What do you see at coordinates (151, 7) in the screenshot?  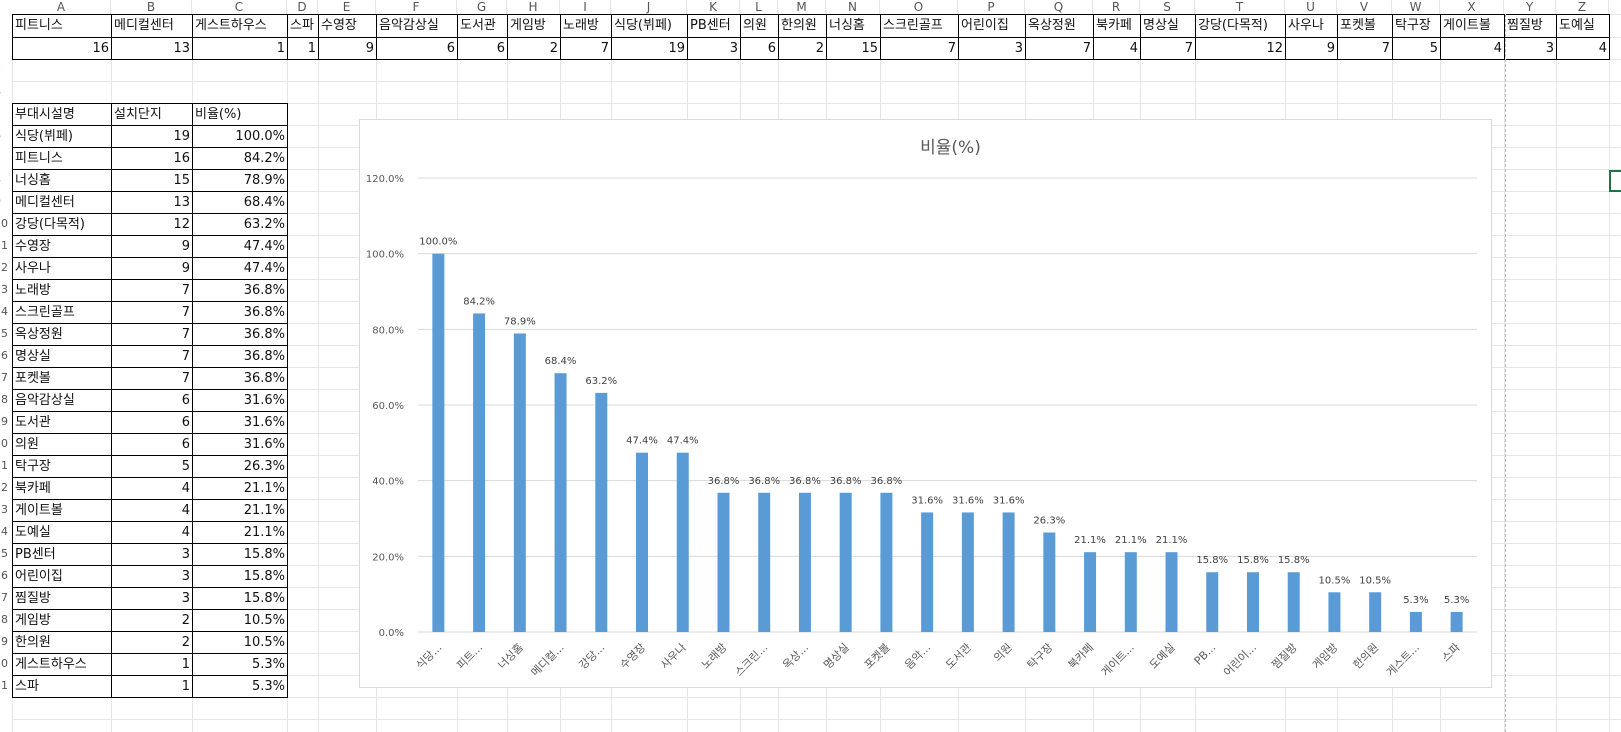 I see `column-header: B` at bounding box center [151, 7].